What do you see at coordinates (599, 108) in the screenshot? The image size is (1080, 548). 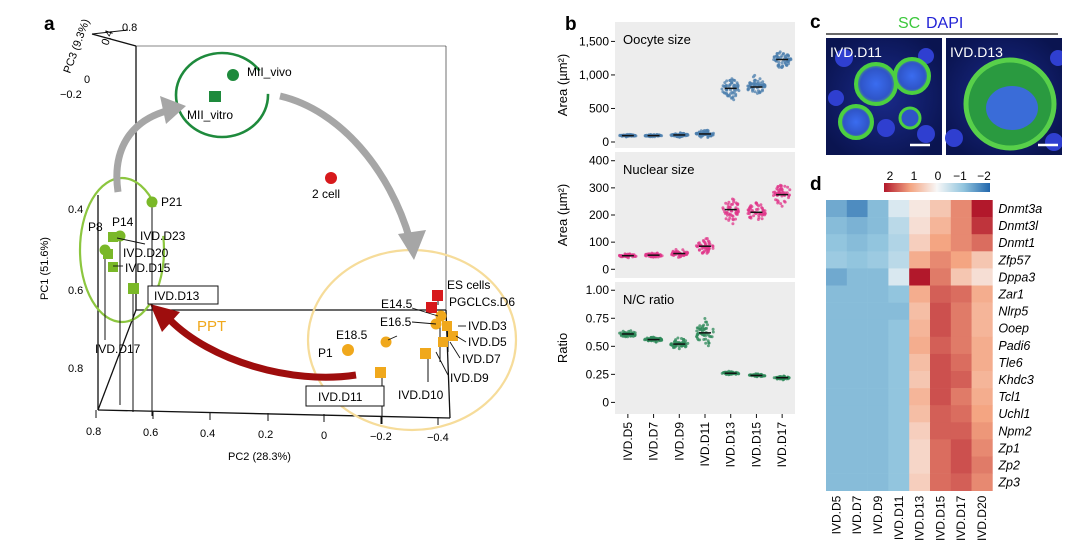 I see `y-tick-label-0-1: 500` at bounding box center [599, 108].